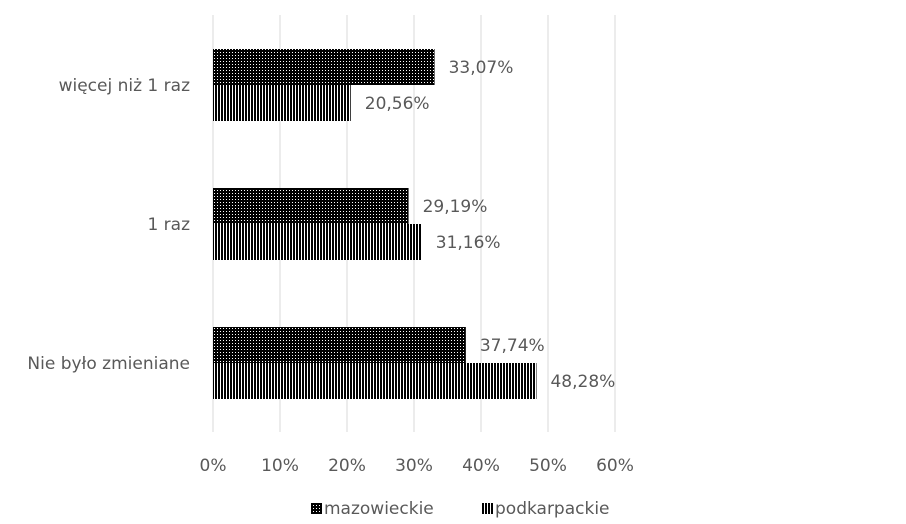 The height and width of the screenshot is (524, 906). What do you see at coordinates (487, 508) in the screenshot?
I see `legend-swatch-podkarpackie` at bounding box center [487, 508].